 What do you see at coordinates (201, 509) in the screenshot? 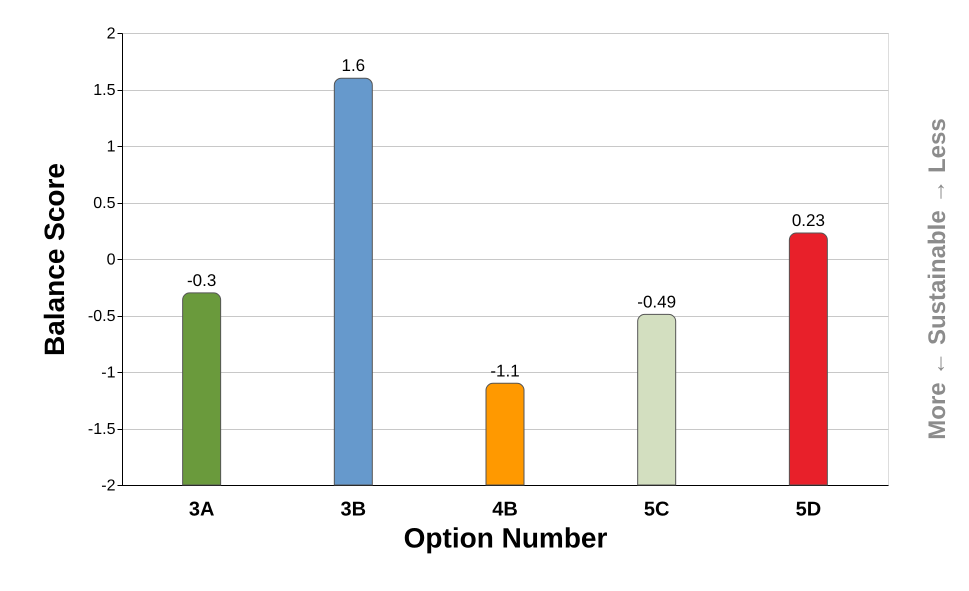
I see `x-tick-label: 3A` at bounding box center [201, 509].